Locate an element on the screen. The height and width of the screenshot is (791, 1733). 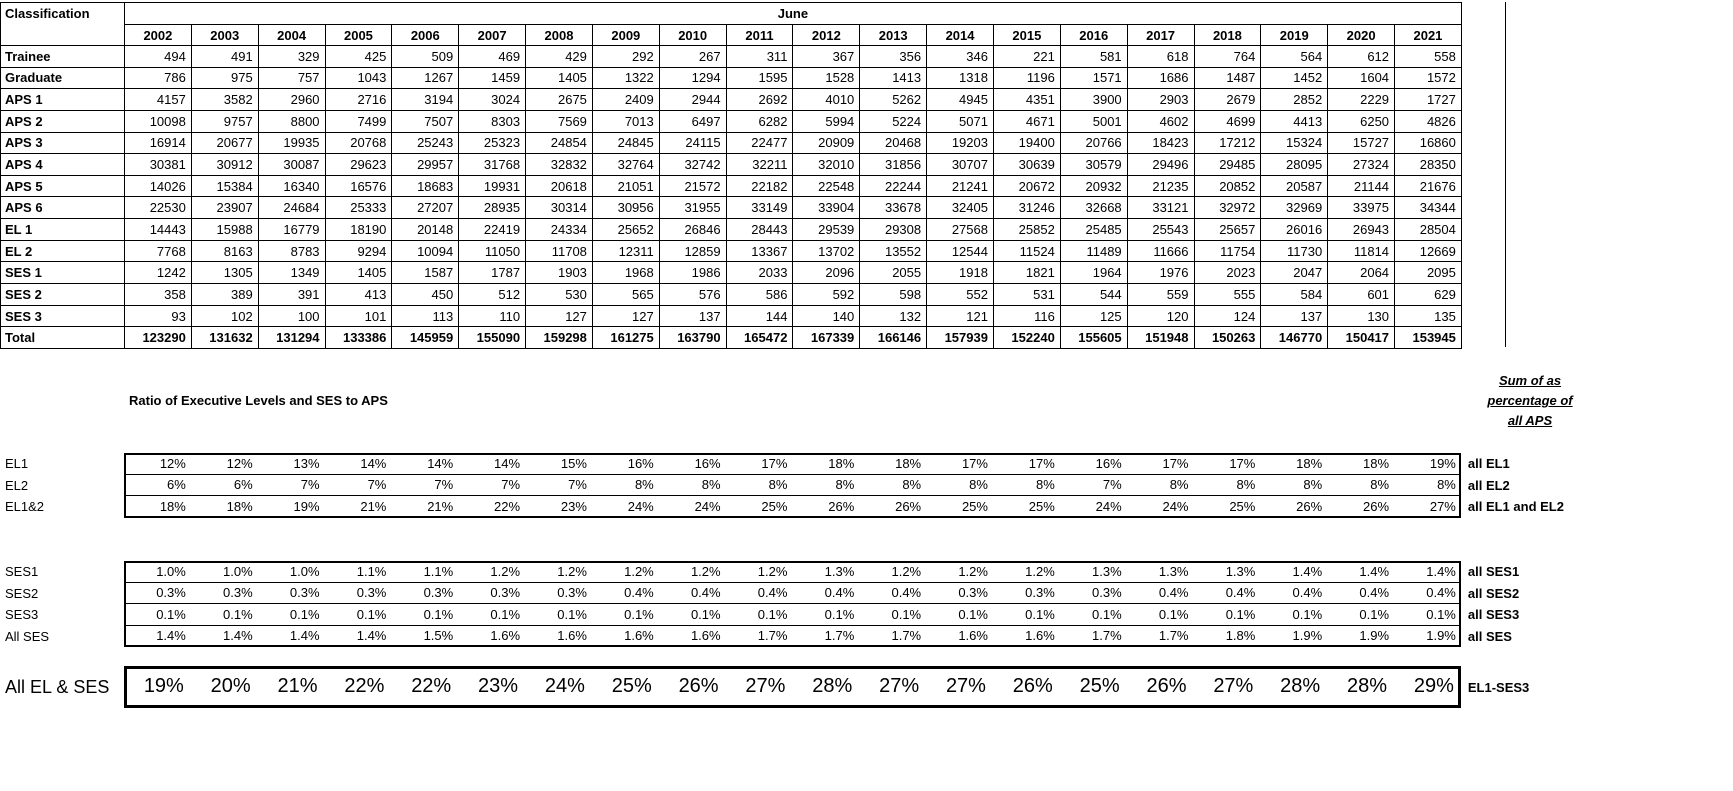
value-cell: 31856 is located at coordinates (894, 165).